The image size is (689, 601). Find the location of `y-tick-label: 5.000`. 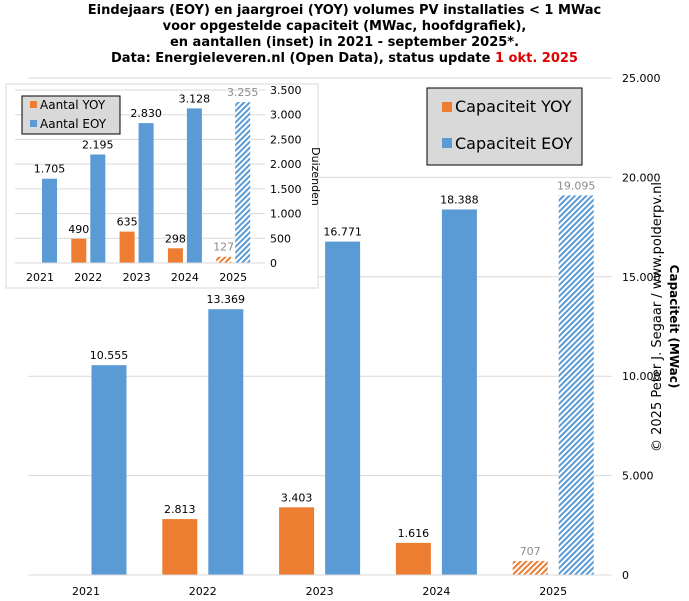

y-tick-label: 5.000 is located at coordinates (638, 476).